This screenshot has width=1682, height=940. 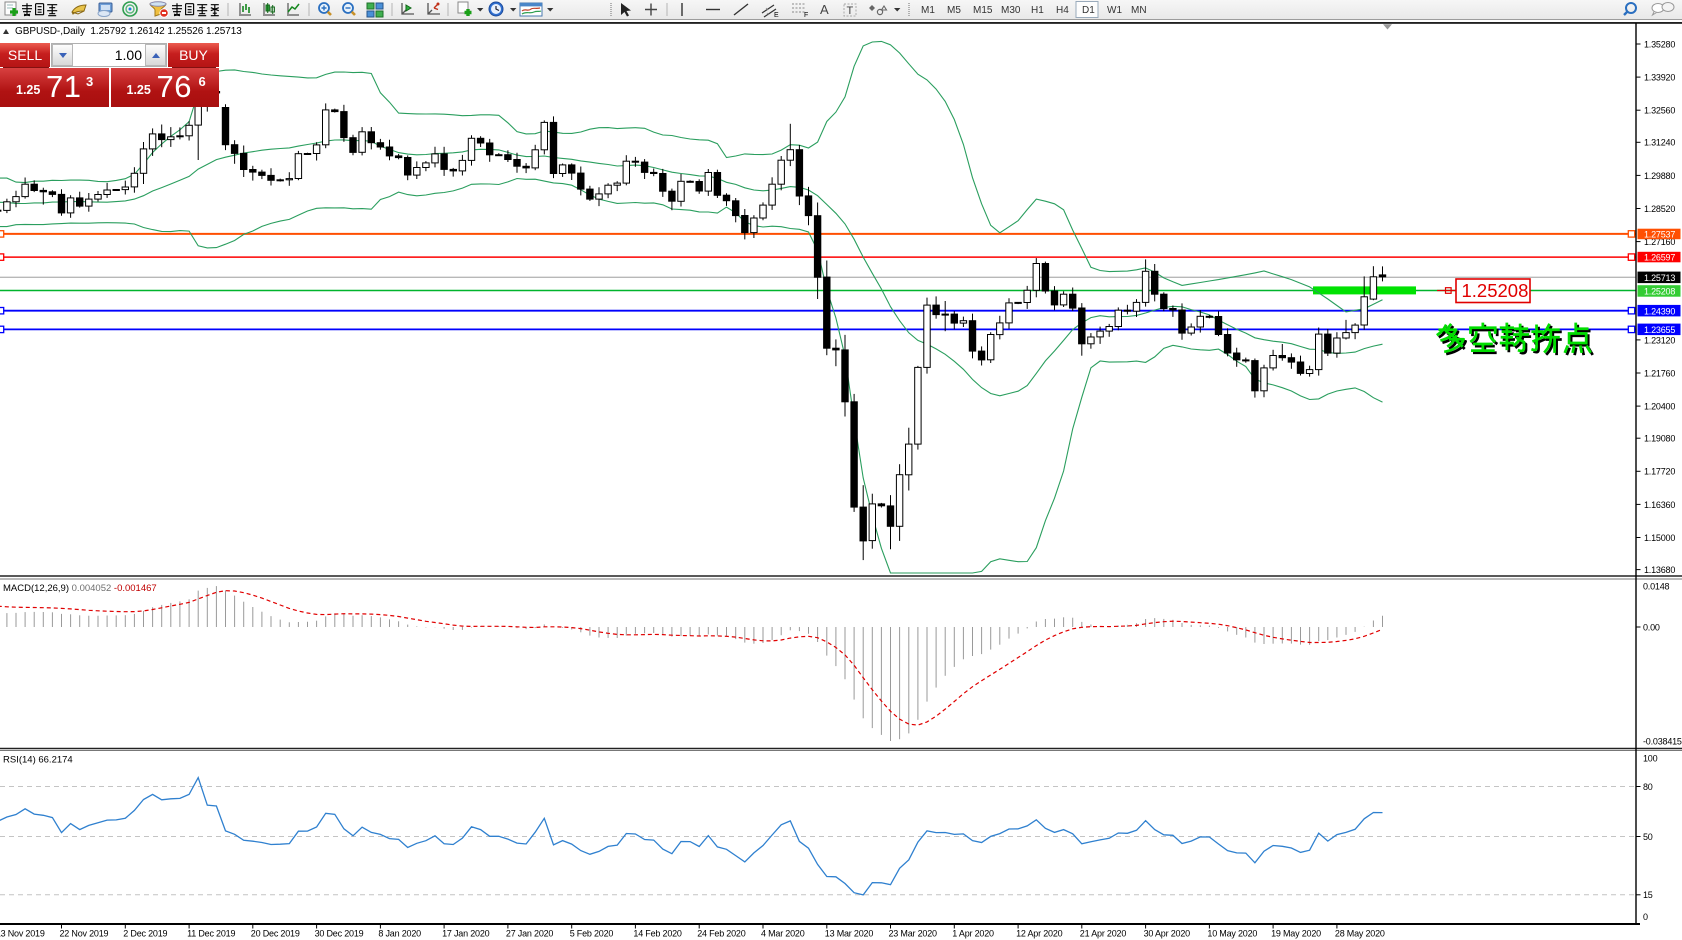 I want to click on svg-text: 1.23120, so click(x=1659, y=340).